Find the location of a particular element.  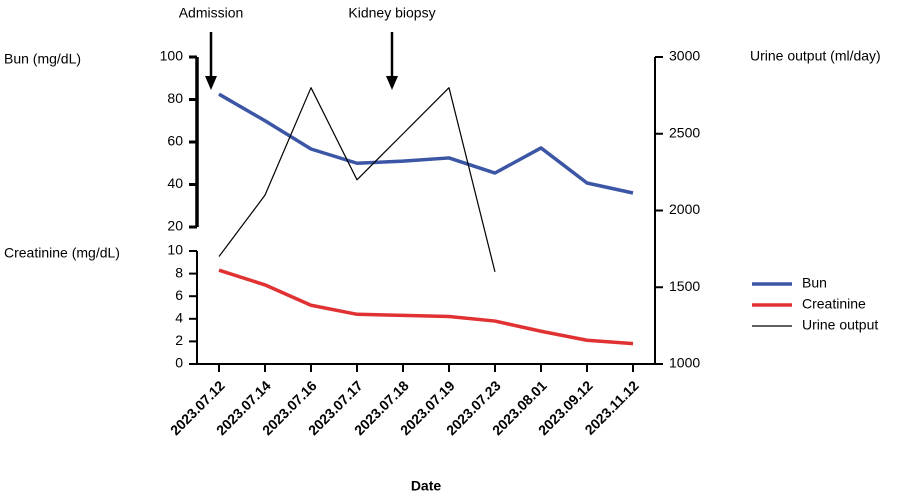

y2-axis-label: Urine output (ml/day) is located at coordinates (815, 56).